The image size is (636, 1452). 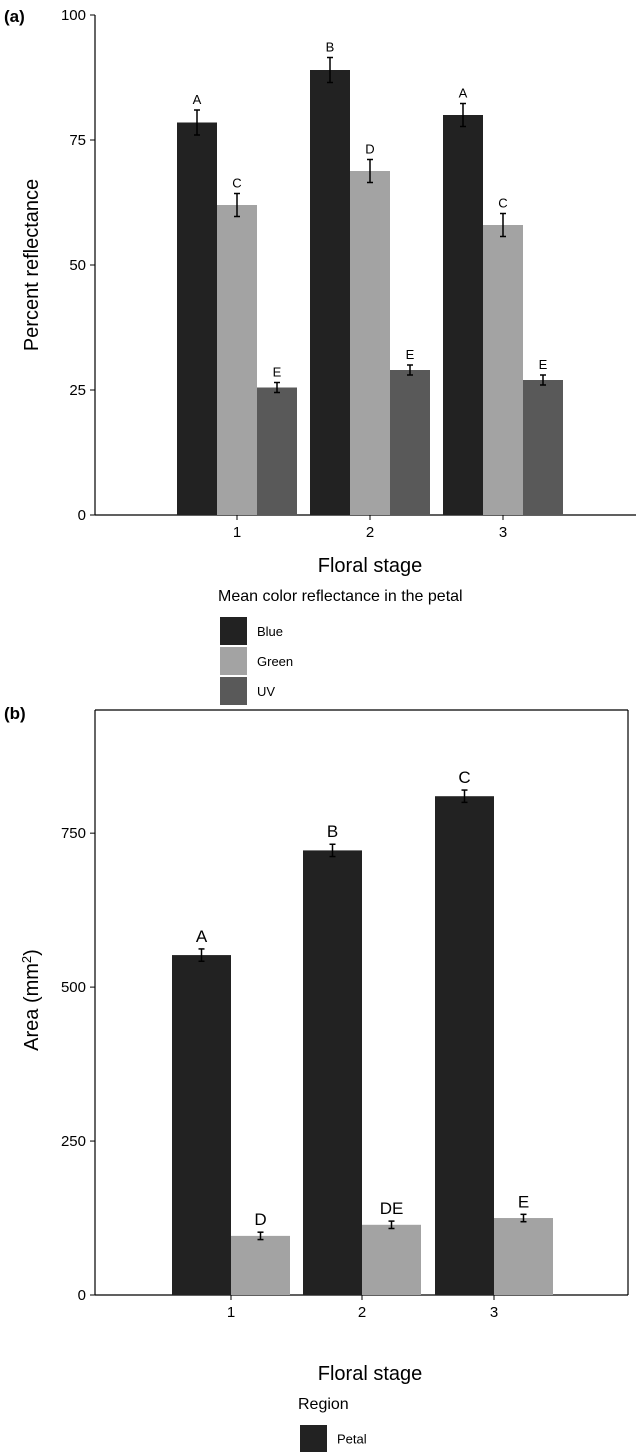 I want to click on panel-b-legend-label: Petal, so click(x=352, y=1439).